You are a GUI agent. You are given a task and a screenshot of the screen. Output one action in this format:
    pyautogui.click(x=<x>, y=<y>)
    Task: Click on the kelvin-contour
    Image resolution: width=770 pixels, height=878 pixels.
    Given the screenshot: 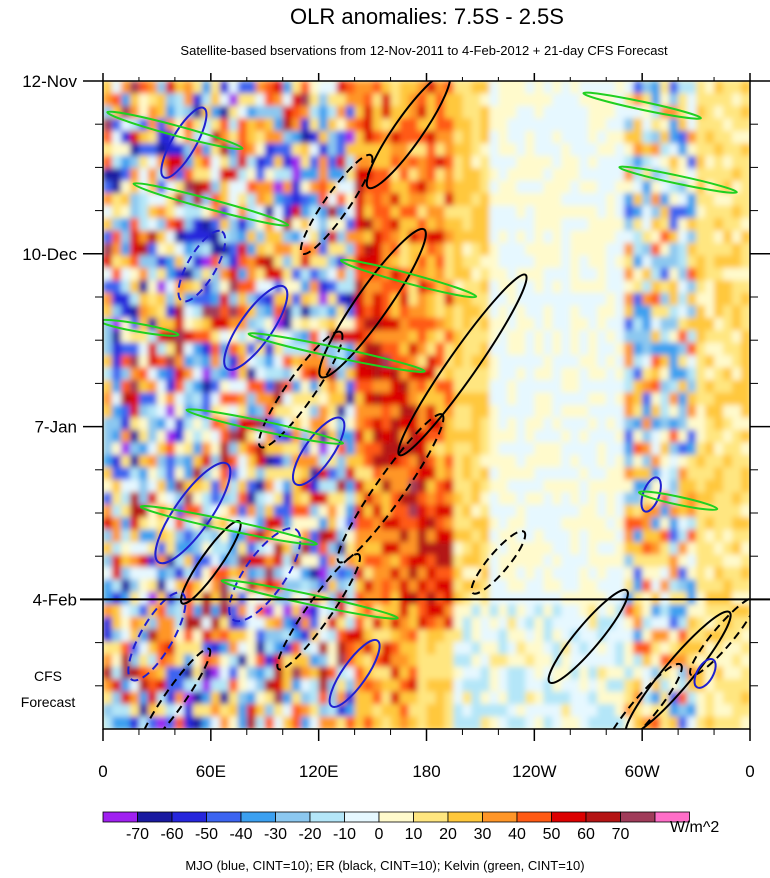 What is the action you would take?
    pyautogui.click(x=309, y=599)
    